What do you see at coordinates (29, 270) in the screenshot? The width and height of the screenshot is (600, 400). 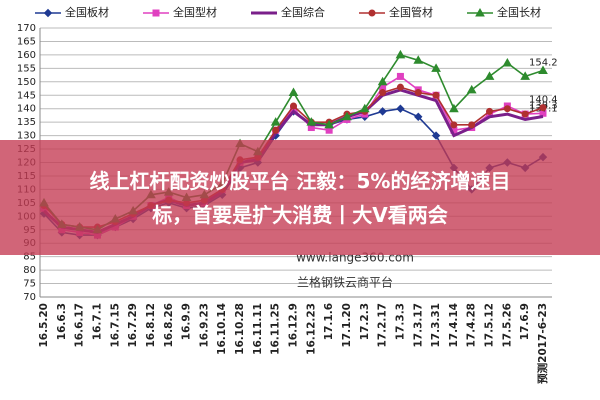 I see `y-tick-label: 80` at bounding box center [29, 270].